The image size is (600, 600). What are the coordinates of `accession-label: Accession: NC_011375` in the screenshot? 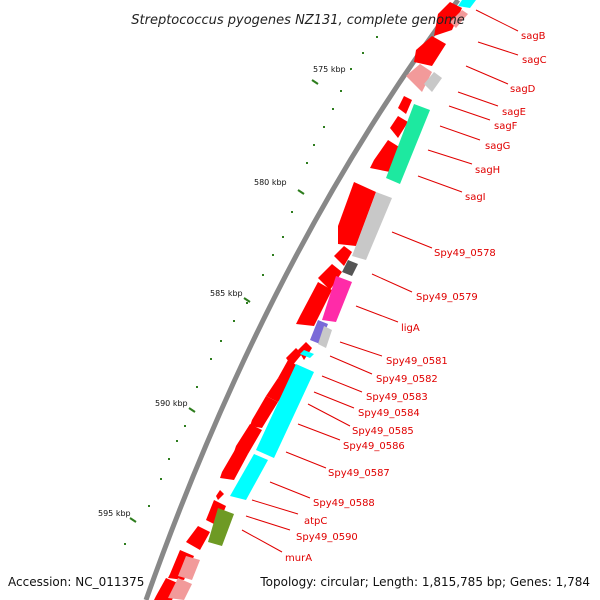 It's located at (76, 582).